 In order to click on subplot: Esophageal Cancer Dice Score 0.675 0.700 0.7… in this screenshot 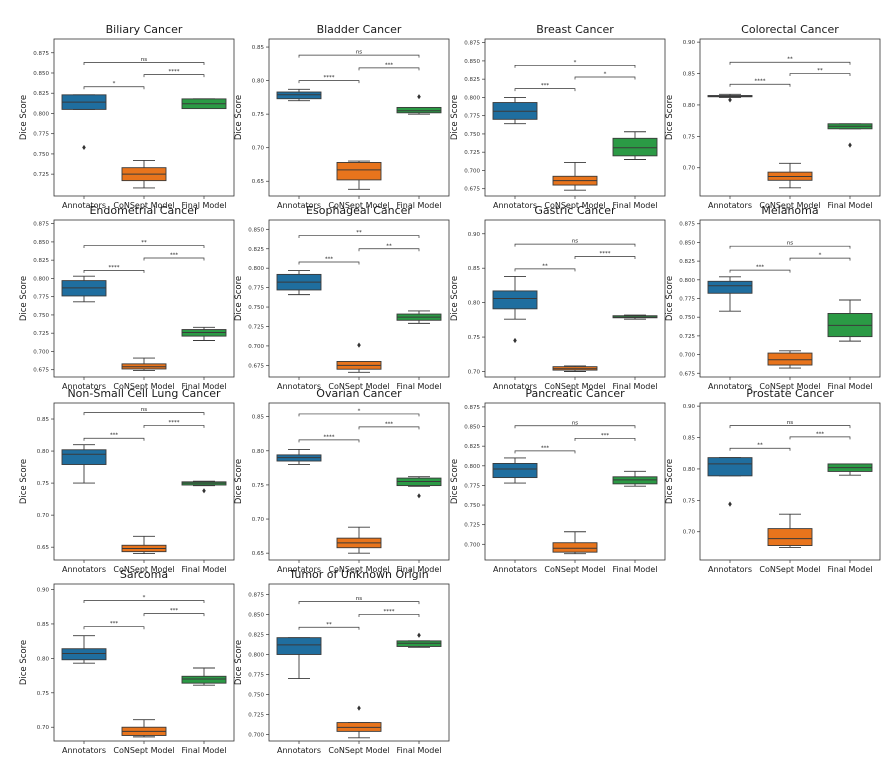, I will do `click(342, 297)`.